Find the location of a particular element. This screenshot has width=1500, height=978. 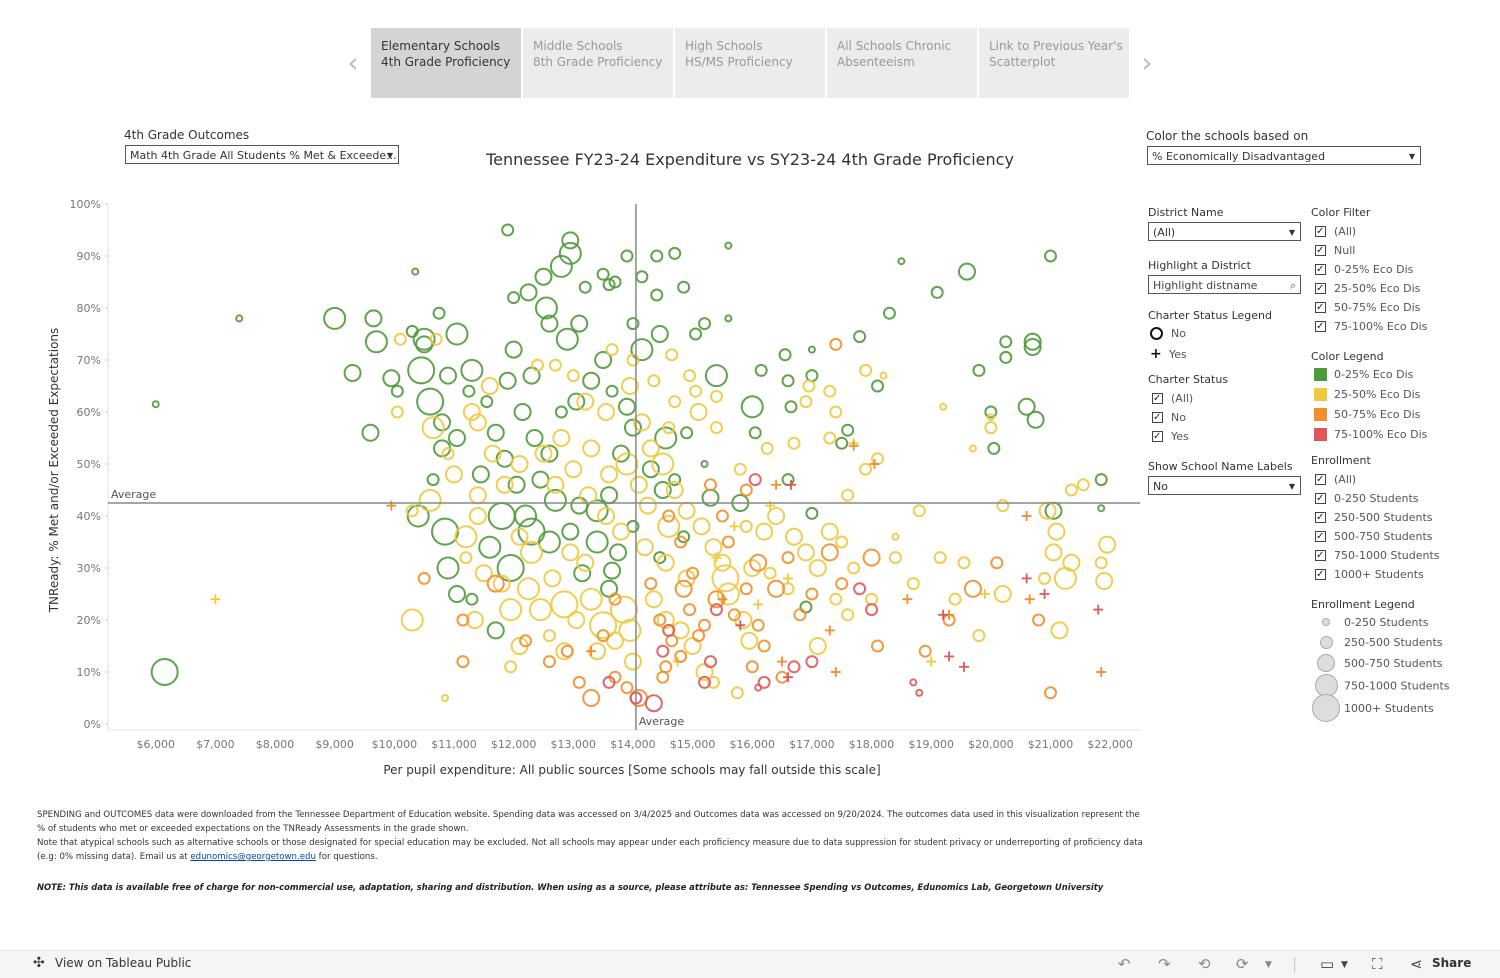

charter-point is located at coordinates (716, 557).